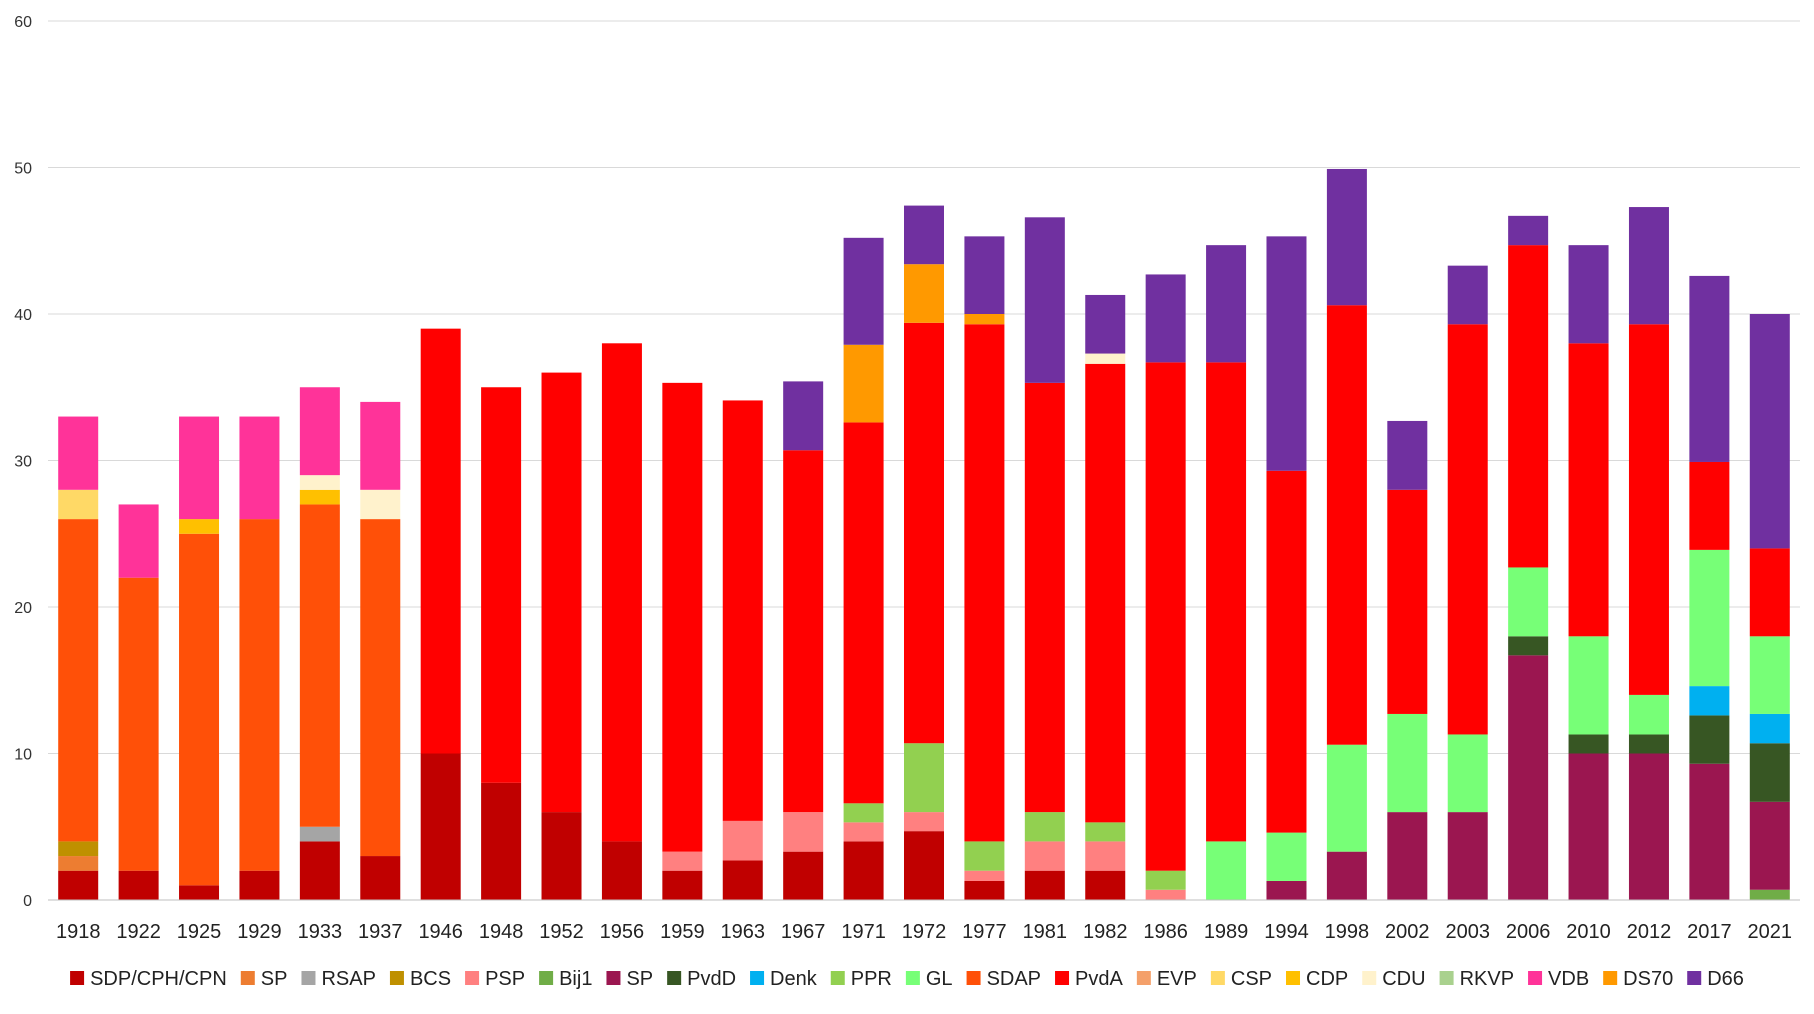 The width and height of the screenshot is (1814, 1014). I want to click on x-tick-label: 1971, so click(863, 932).